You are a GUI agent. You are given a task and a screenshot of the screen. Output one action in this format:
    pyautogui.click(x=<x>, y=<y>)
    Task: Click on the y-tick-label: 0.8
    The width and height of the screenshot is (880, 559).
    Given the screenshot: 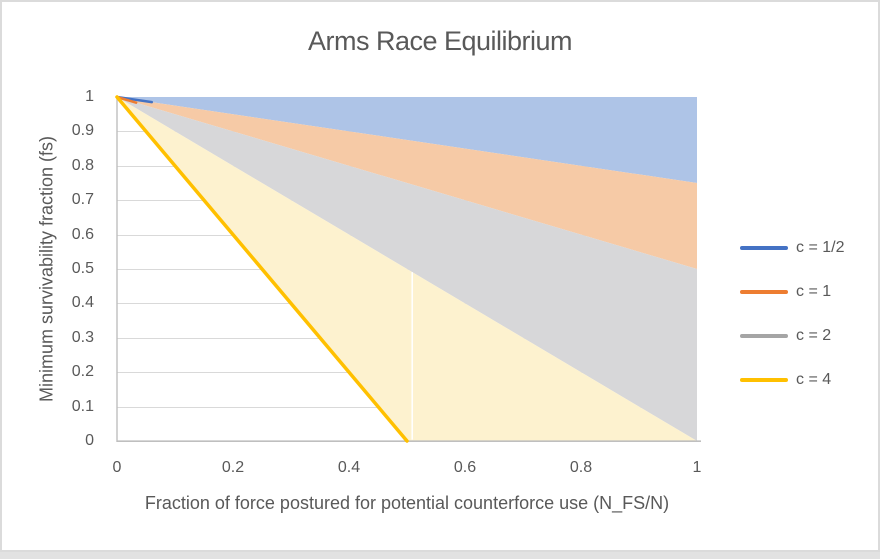 What is the action you would take?
    pyautogui.click(x=82, y=165)
    